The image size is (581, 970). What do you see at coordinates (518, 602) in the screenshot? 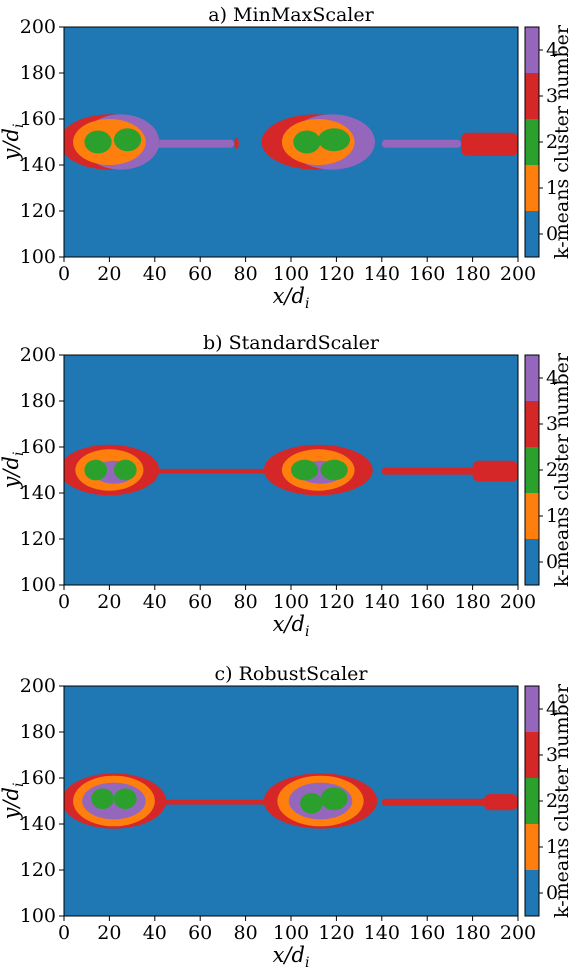
I see `x-tick-label: 200` at bounding box center [518, 602].